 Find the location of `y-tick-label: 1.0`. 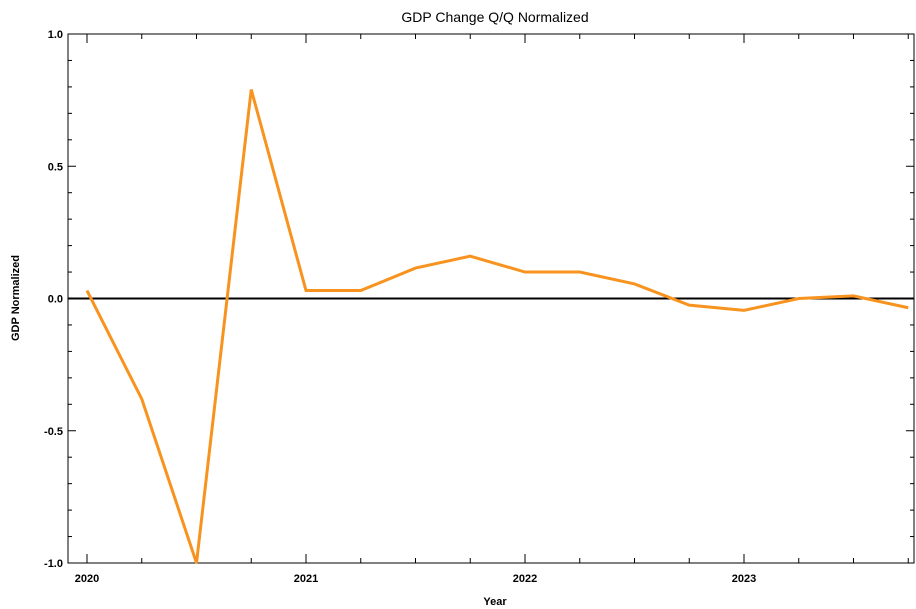

y-tick-label: 1.0 is located at coordinates (55, 35).